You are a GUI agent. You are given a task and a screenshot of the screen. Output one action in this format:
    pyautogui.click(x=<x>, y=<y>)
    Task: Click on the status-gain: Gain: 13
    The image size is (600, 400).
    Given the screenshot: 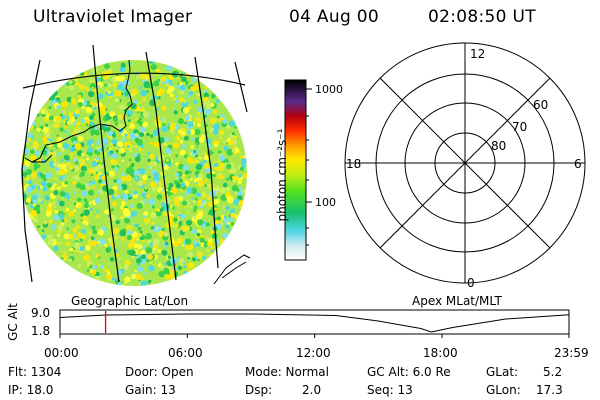 What is the action you would take?
    pyautogui.click(x=150, y=390)
    